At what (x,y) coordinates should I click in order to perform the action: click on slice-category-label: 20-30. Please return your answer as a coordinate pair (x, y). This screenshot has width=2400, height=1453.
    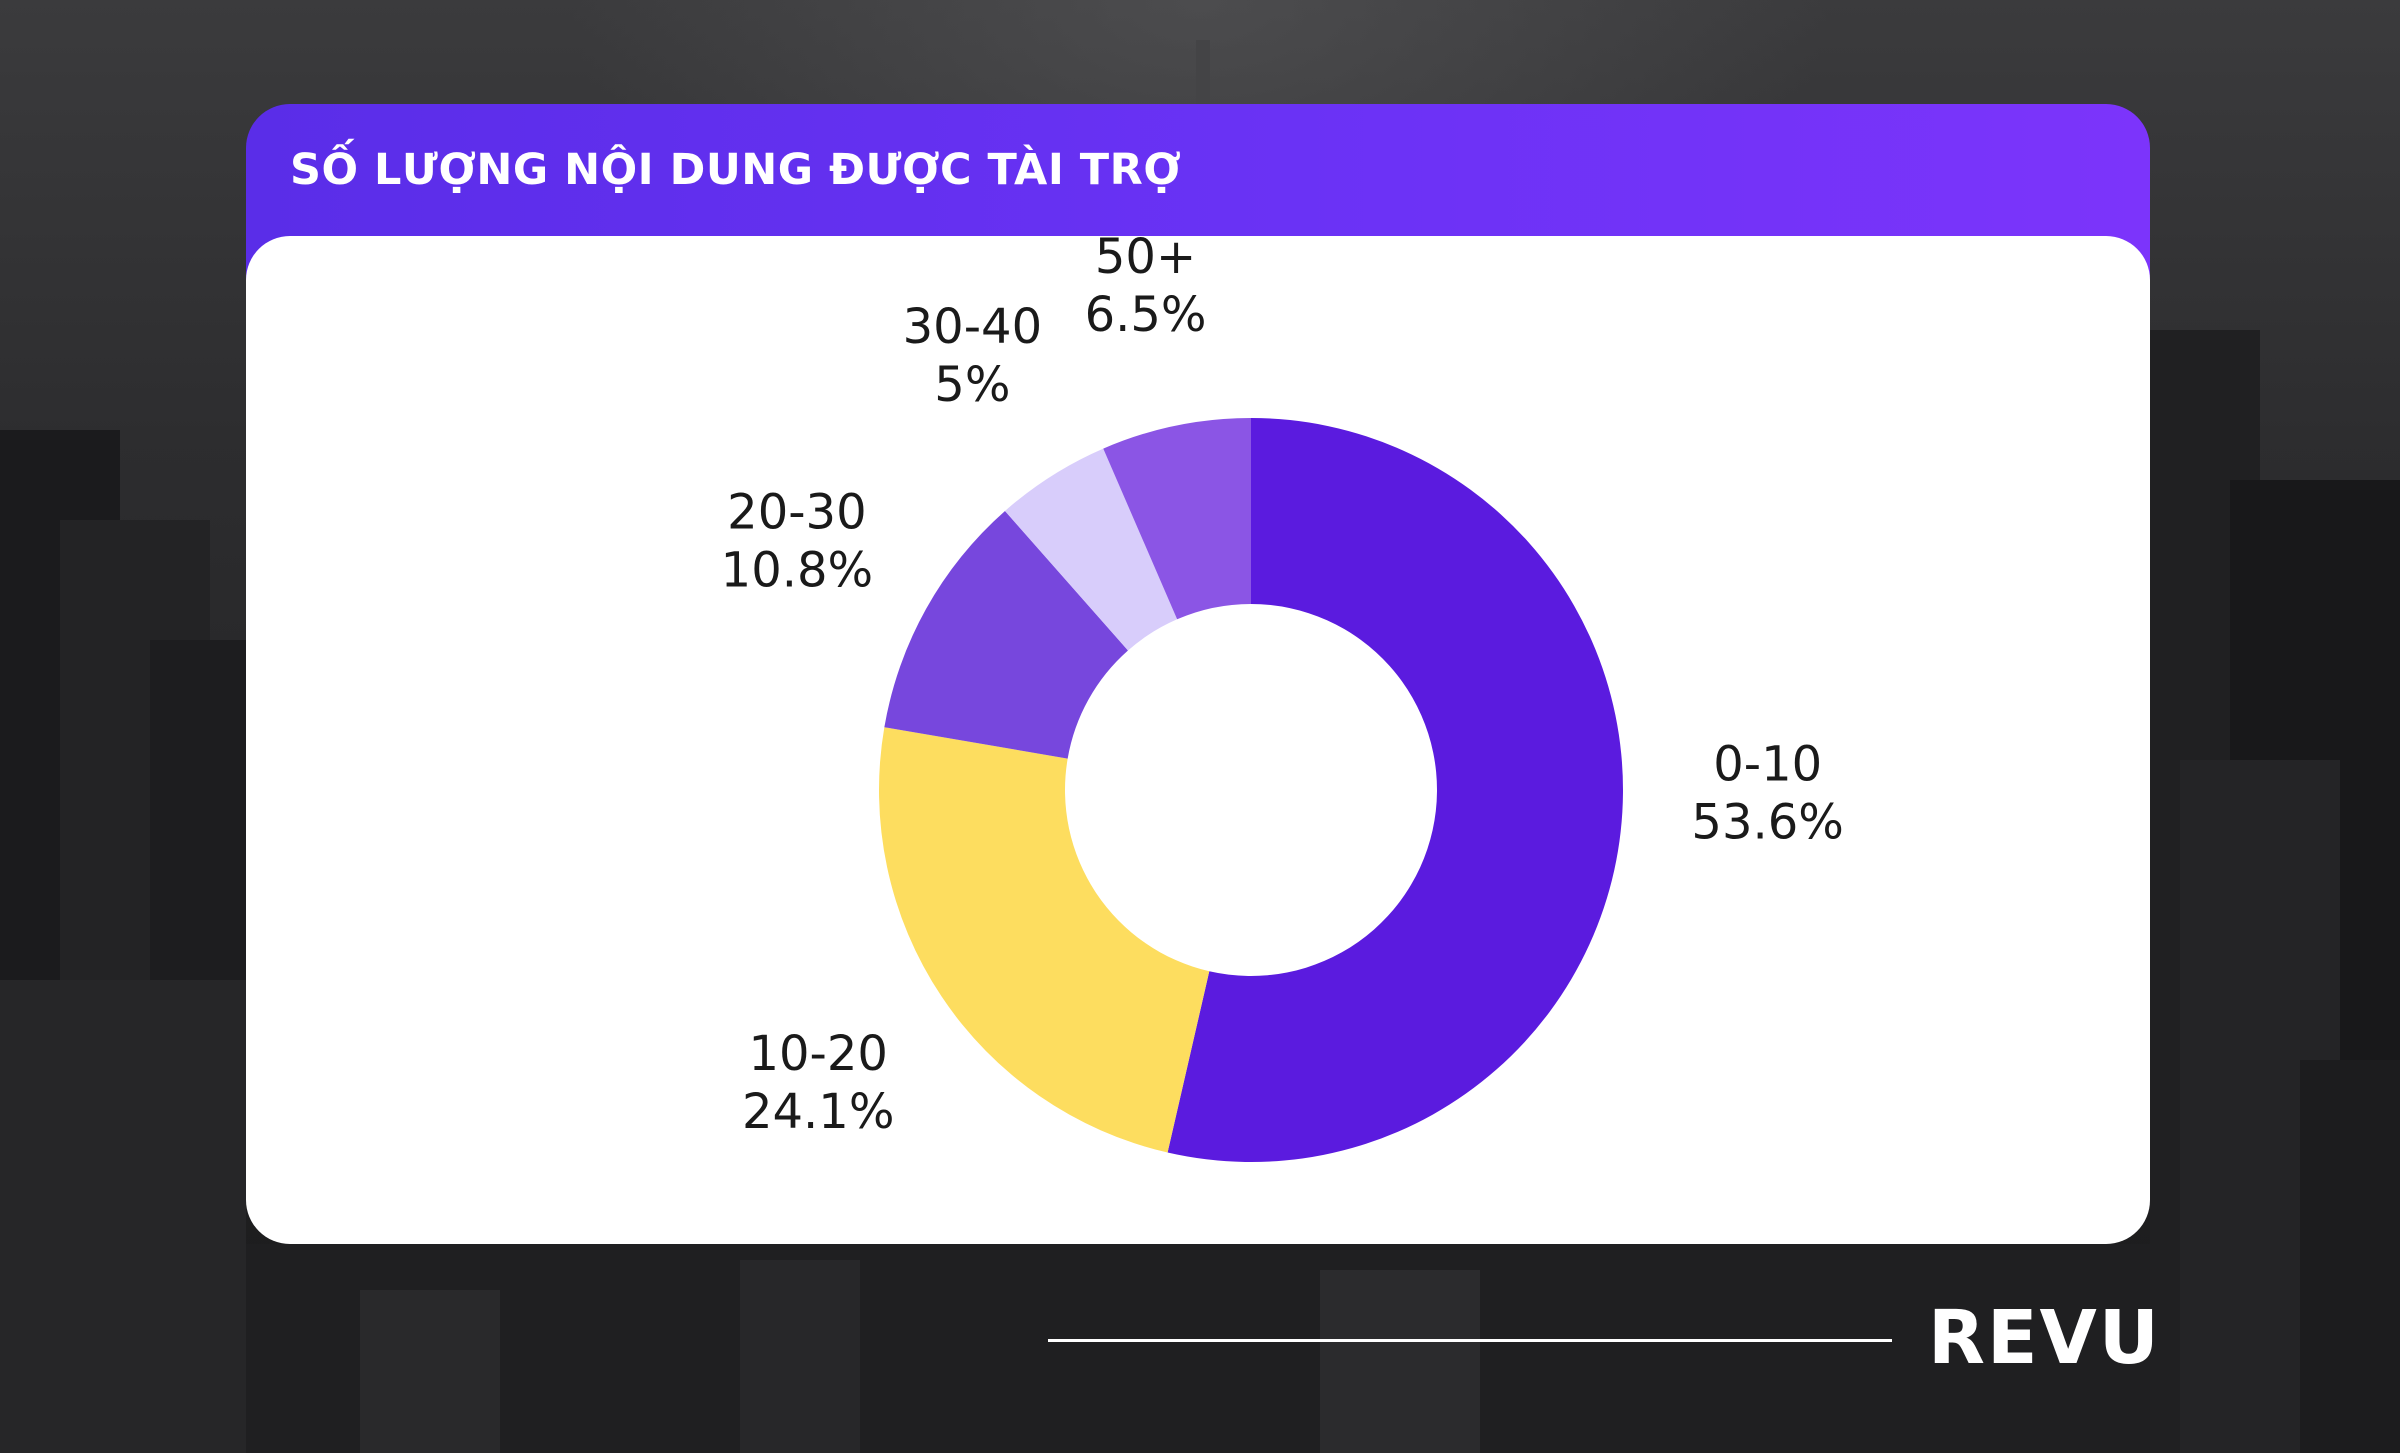
    Looking at the image, I should click on (796, 513).